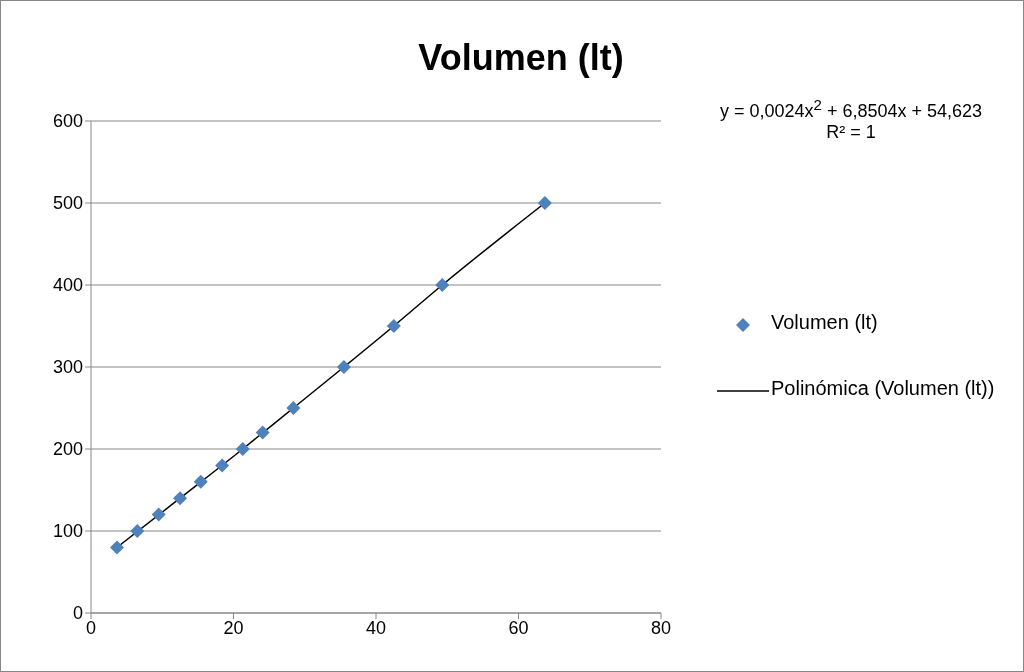  I want to click on y-tick-label: 300, so click(67, 367).